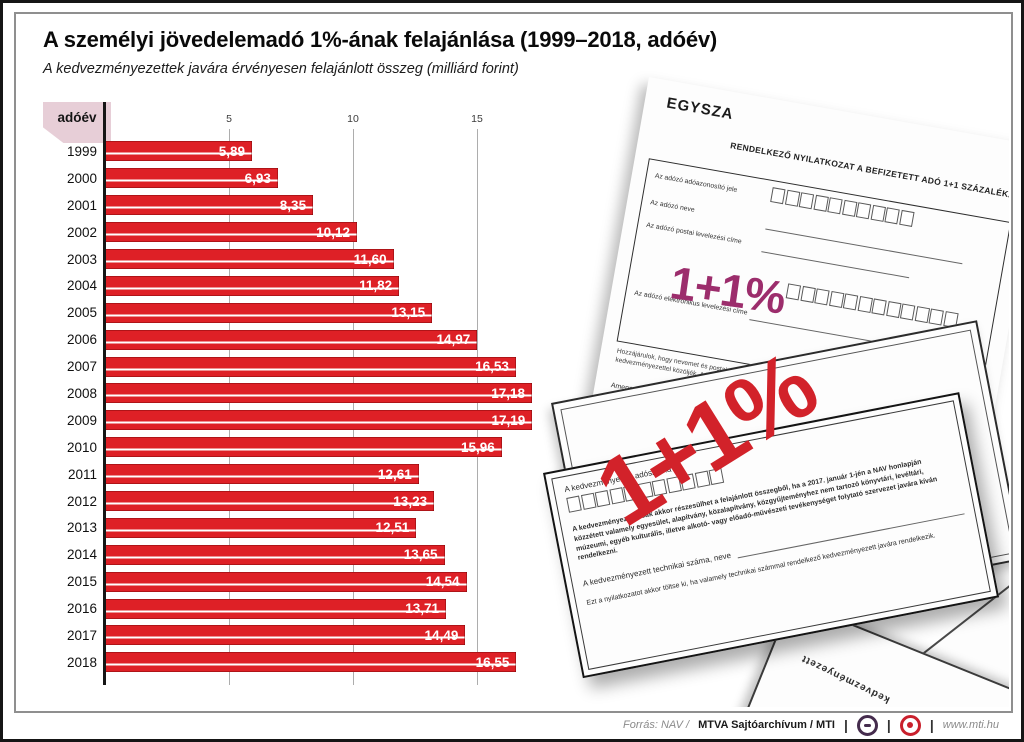 The width and height of the screenshot is (1024, 742). What do you see at coordinates (492, 367) in the screenshot?
I see `value-label: 16,53` at bounding box center [492, 367].